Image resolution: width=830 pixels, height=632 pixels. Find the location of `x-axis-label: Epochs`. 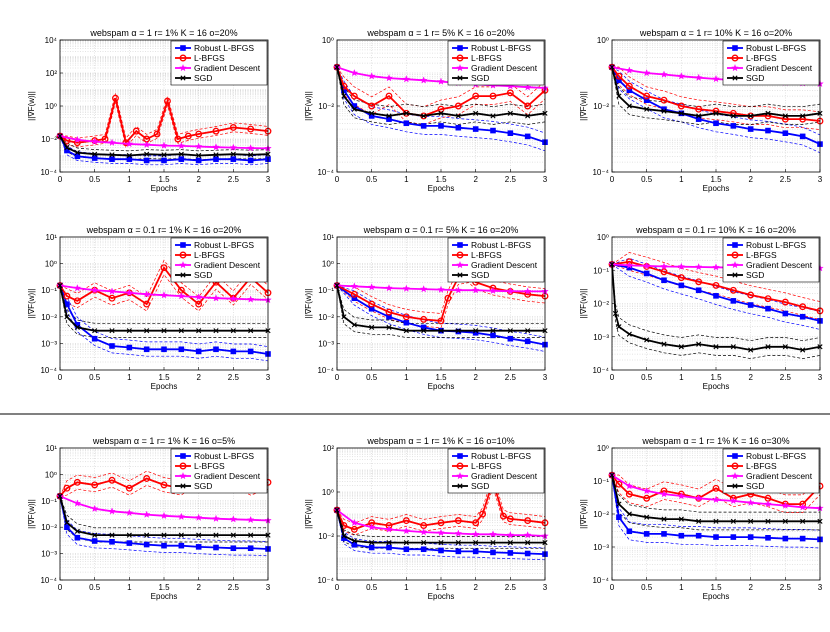

x-axis-label: Epochs is located at coordinates (441, 386).